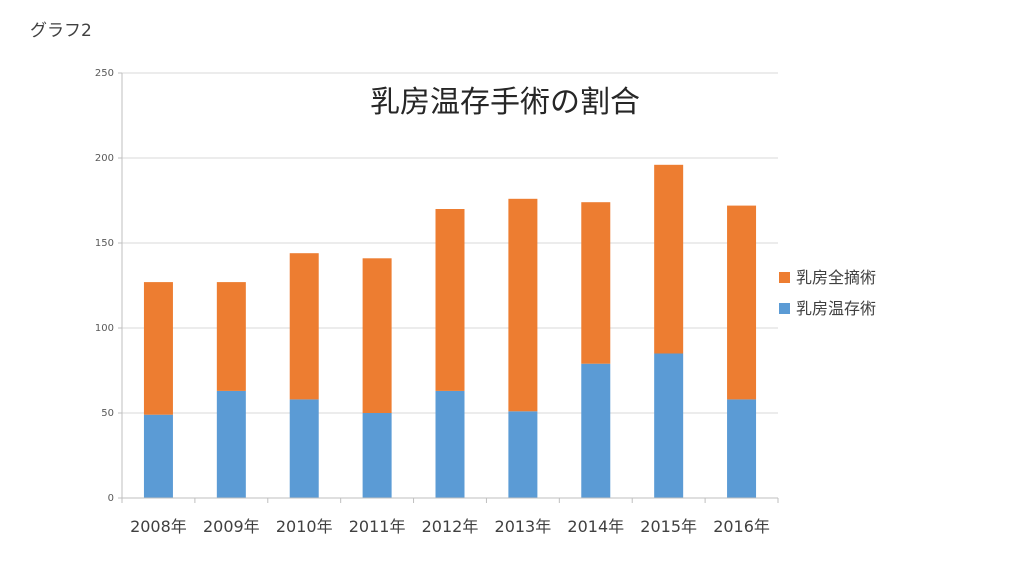  I want to click on x-tick-label: 2016年, so click(741, 526).